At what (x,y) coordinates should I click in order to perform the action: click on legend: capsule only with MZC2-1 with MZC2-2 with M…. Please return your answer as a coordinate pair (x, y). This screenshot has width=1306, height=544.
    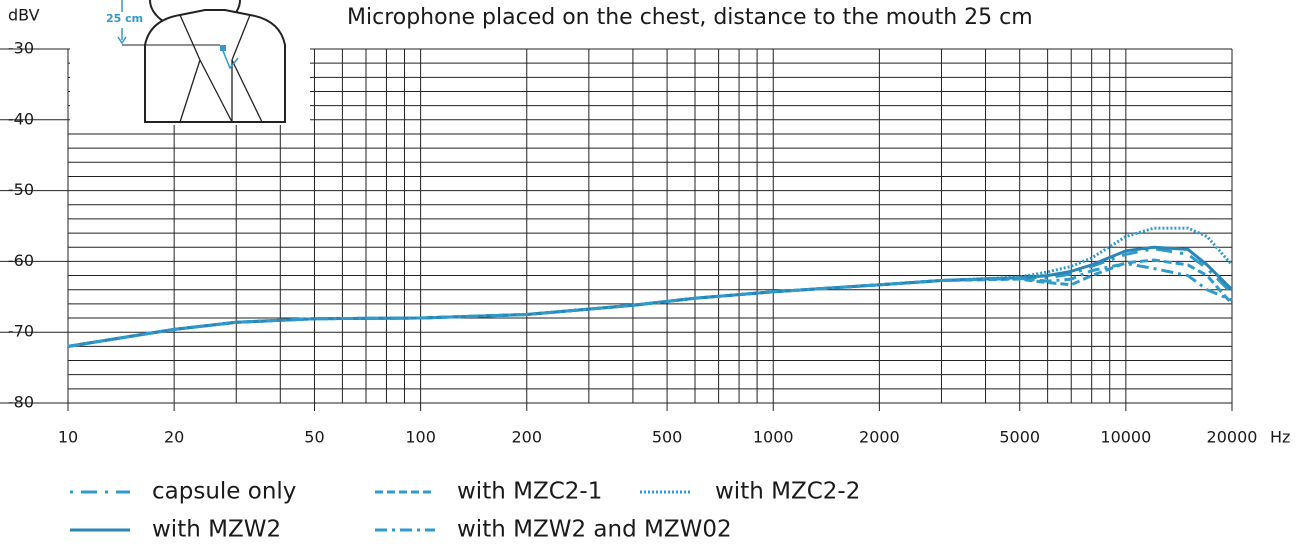
    Looking at the image, I should click on (465, 511).